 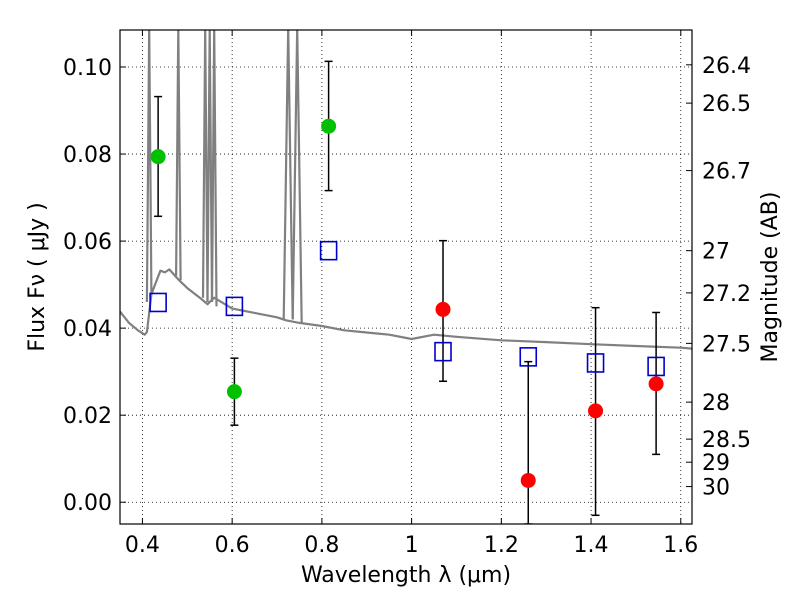 I want to click on y2-tick-label: 26.4, so click(x=726, y=66).